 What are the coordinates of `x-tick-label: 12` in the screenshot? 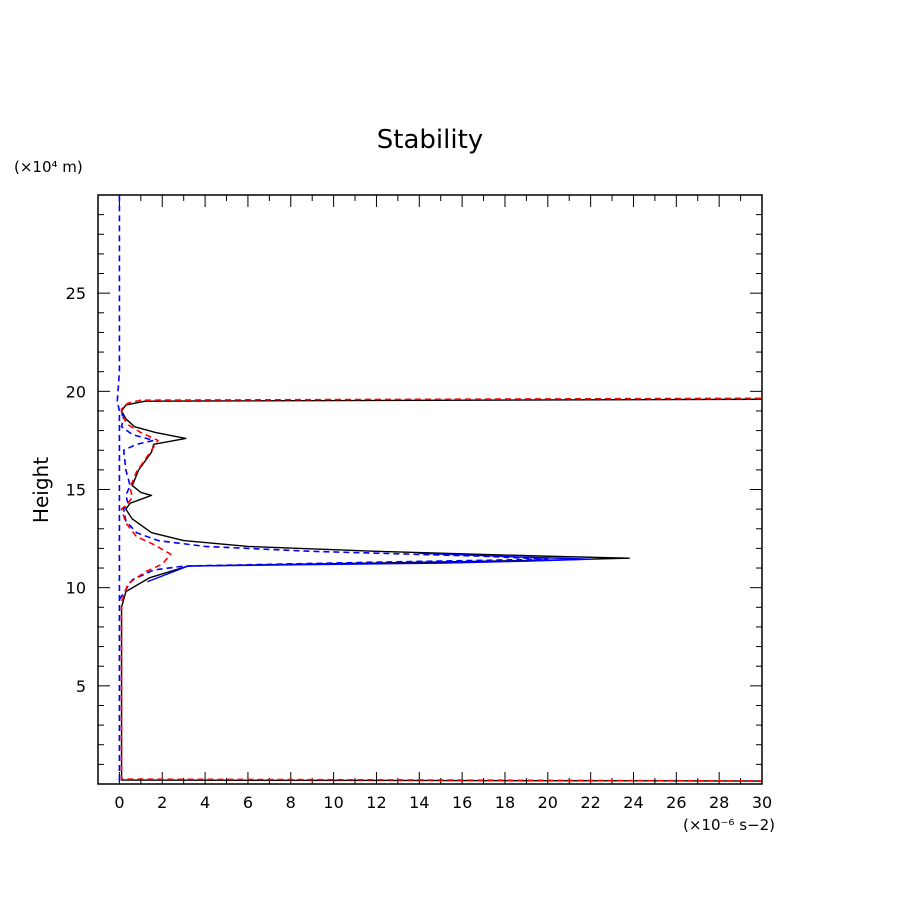 It's located at (376, 802).